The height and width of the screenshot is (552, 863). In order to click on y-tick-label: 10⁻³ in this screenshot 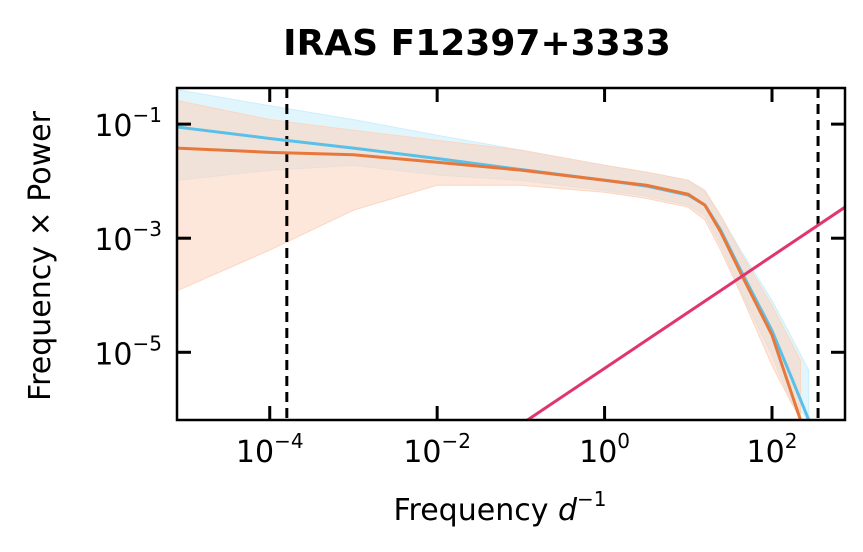, I will do `click(128, 237)`.